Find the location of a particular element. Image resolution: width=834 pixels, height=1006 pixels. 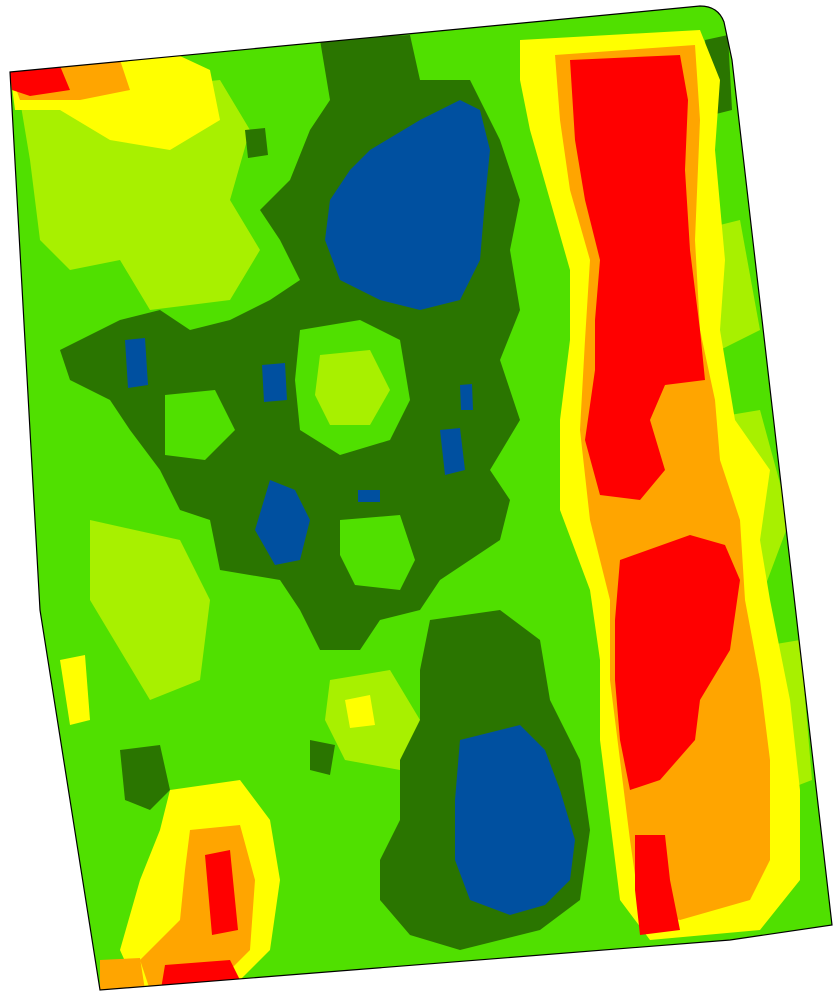

zone-low-area is located at coordinates (122, 974).